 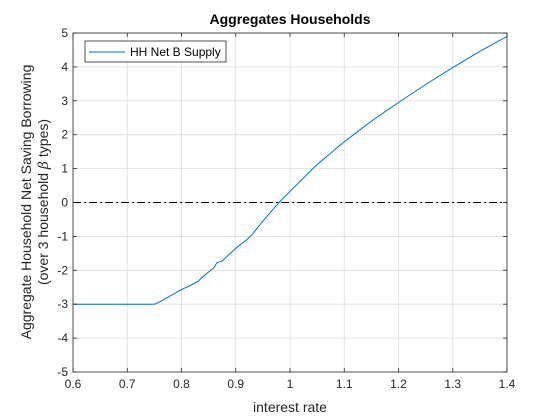 What do you see at coordinates (175, 52) in the screenshot?
I see `legend-label: HH Net B Supply` at bounding box center [175, 52].